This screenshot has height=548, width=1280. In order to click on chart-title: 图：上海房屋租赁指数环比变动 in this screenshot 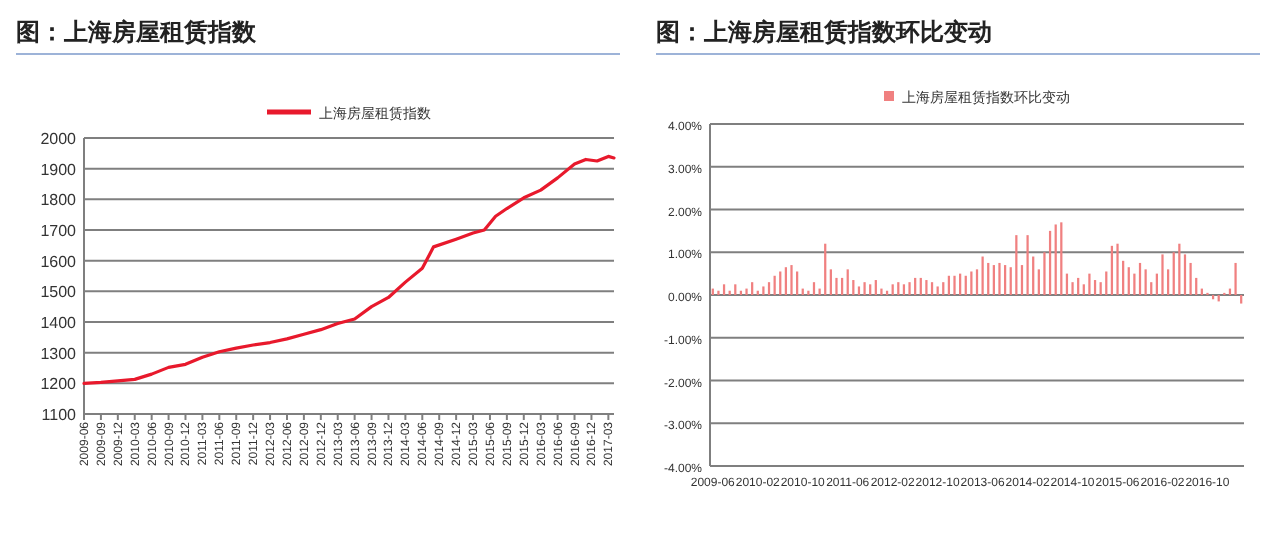, I will do `click(824, 32)`.